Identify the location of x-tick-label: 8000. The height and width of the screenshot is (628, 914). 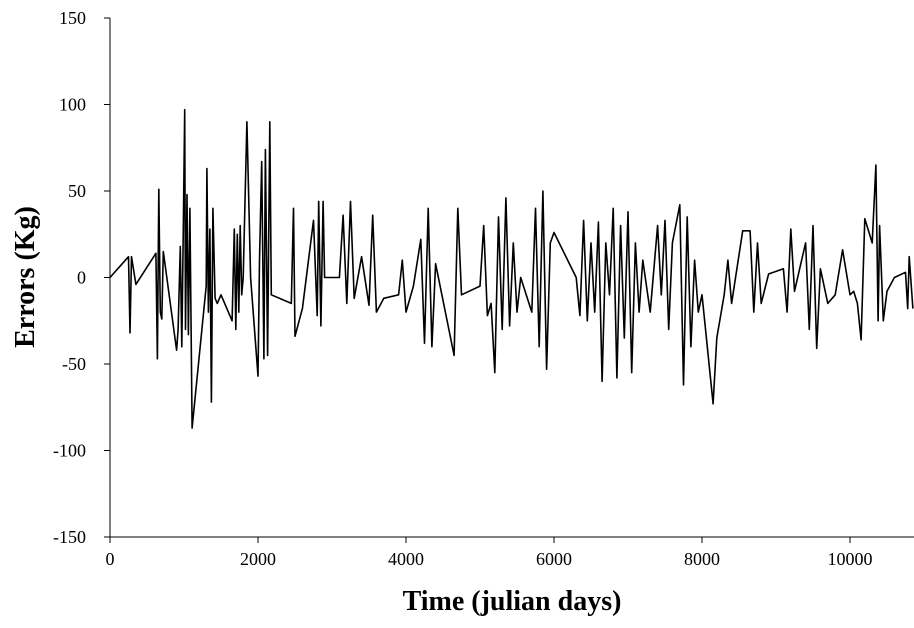
(702, 559).